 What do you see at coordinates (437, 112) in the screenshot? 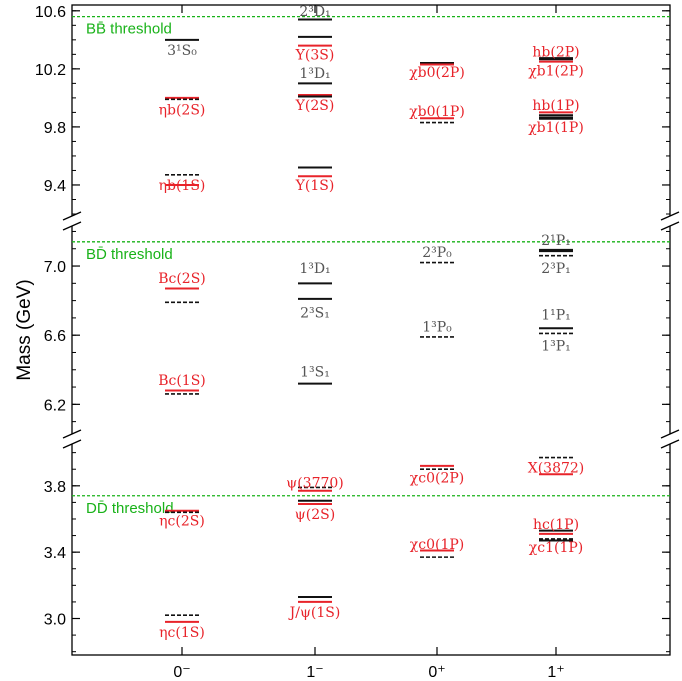
I see `state-label: χb0(1P)` at bounding box center [437, 112].